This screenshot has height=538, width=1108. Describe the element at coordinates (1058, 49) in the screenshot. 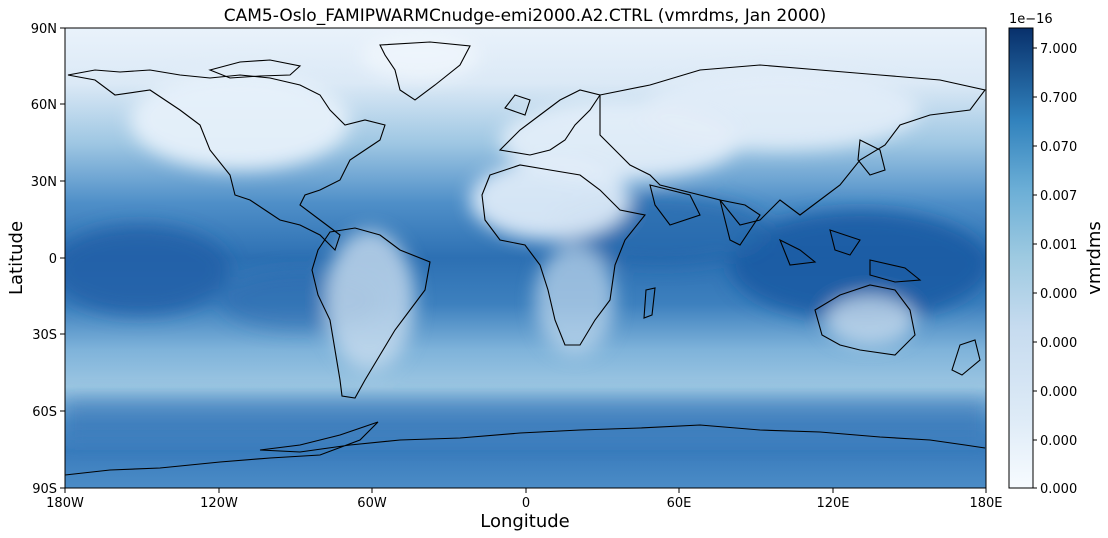

I see `colorbar-tick-label: 7.000` at that location.